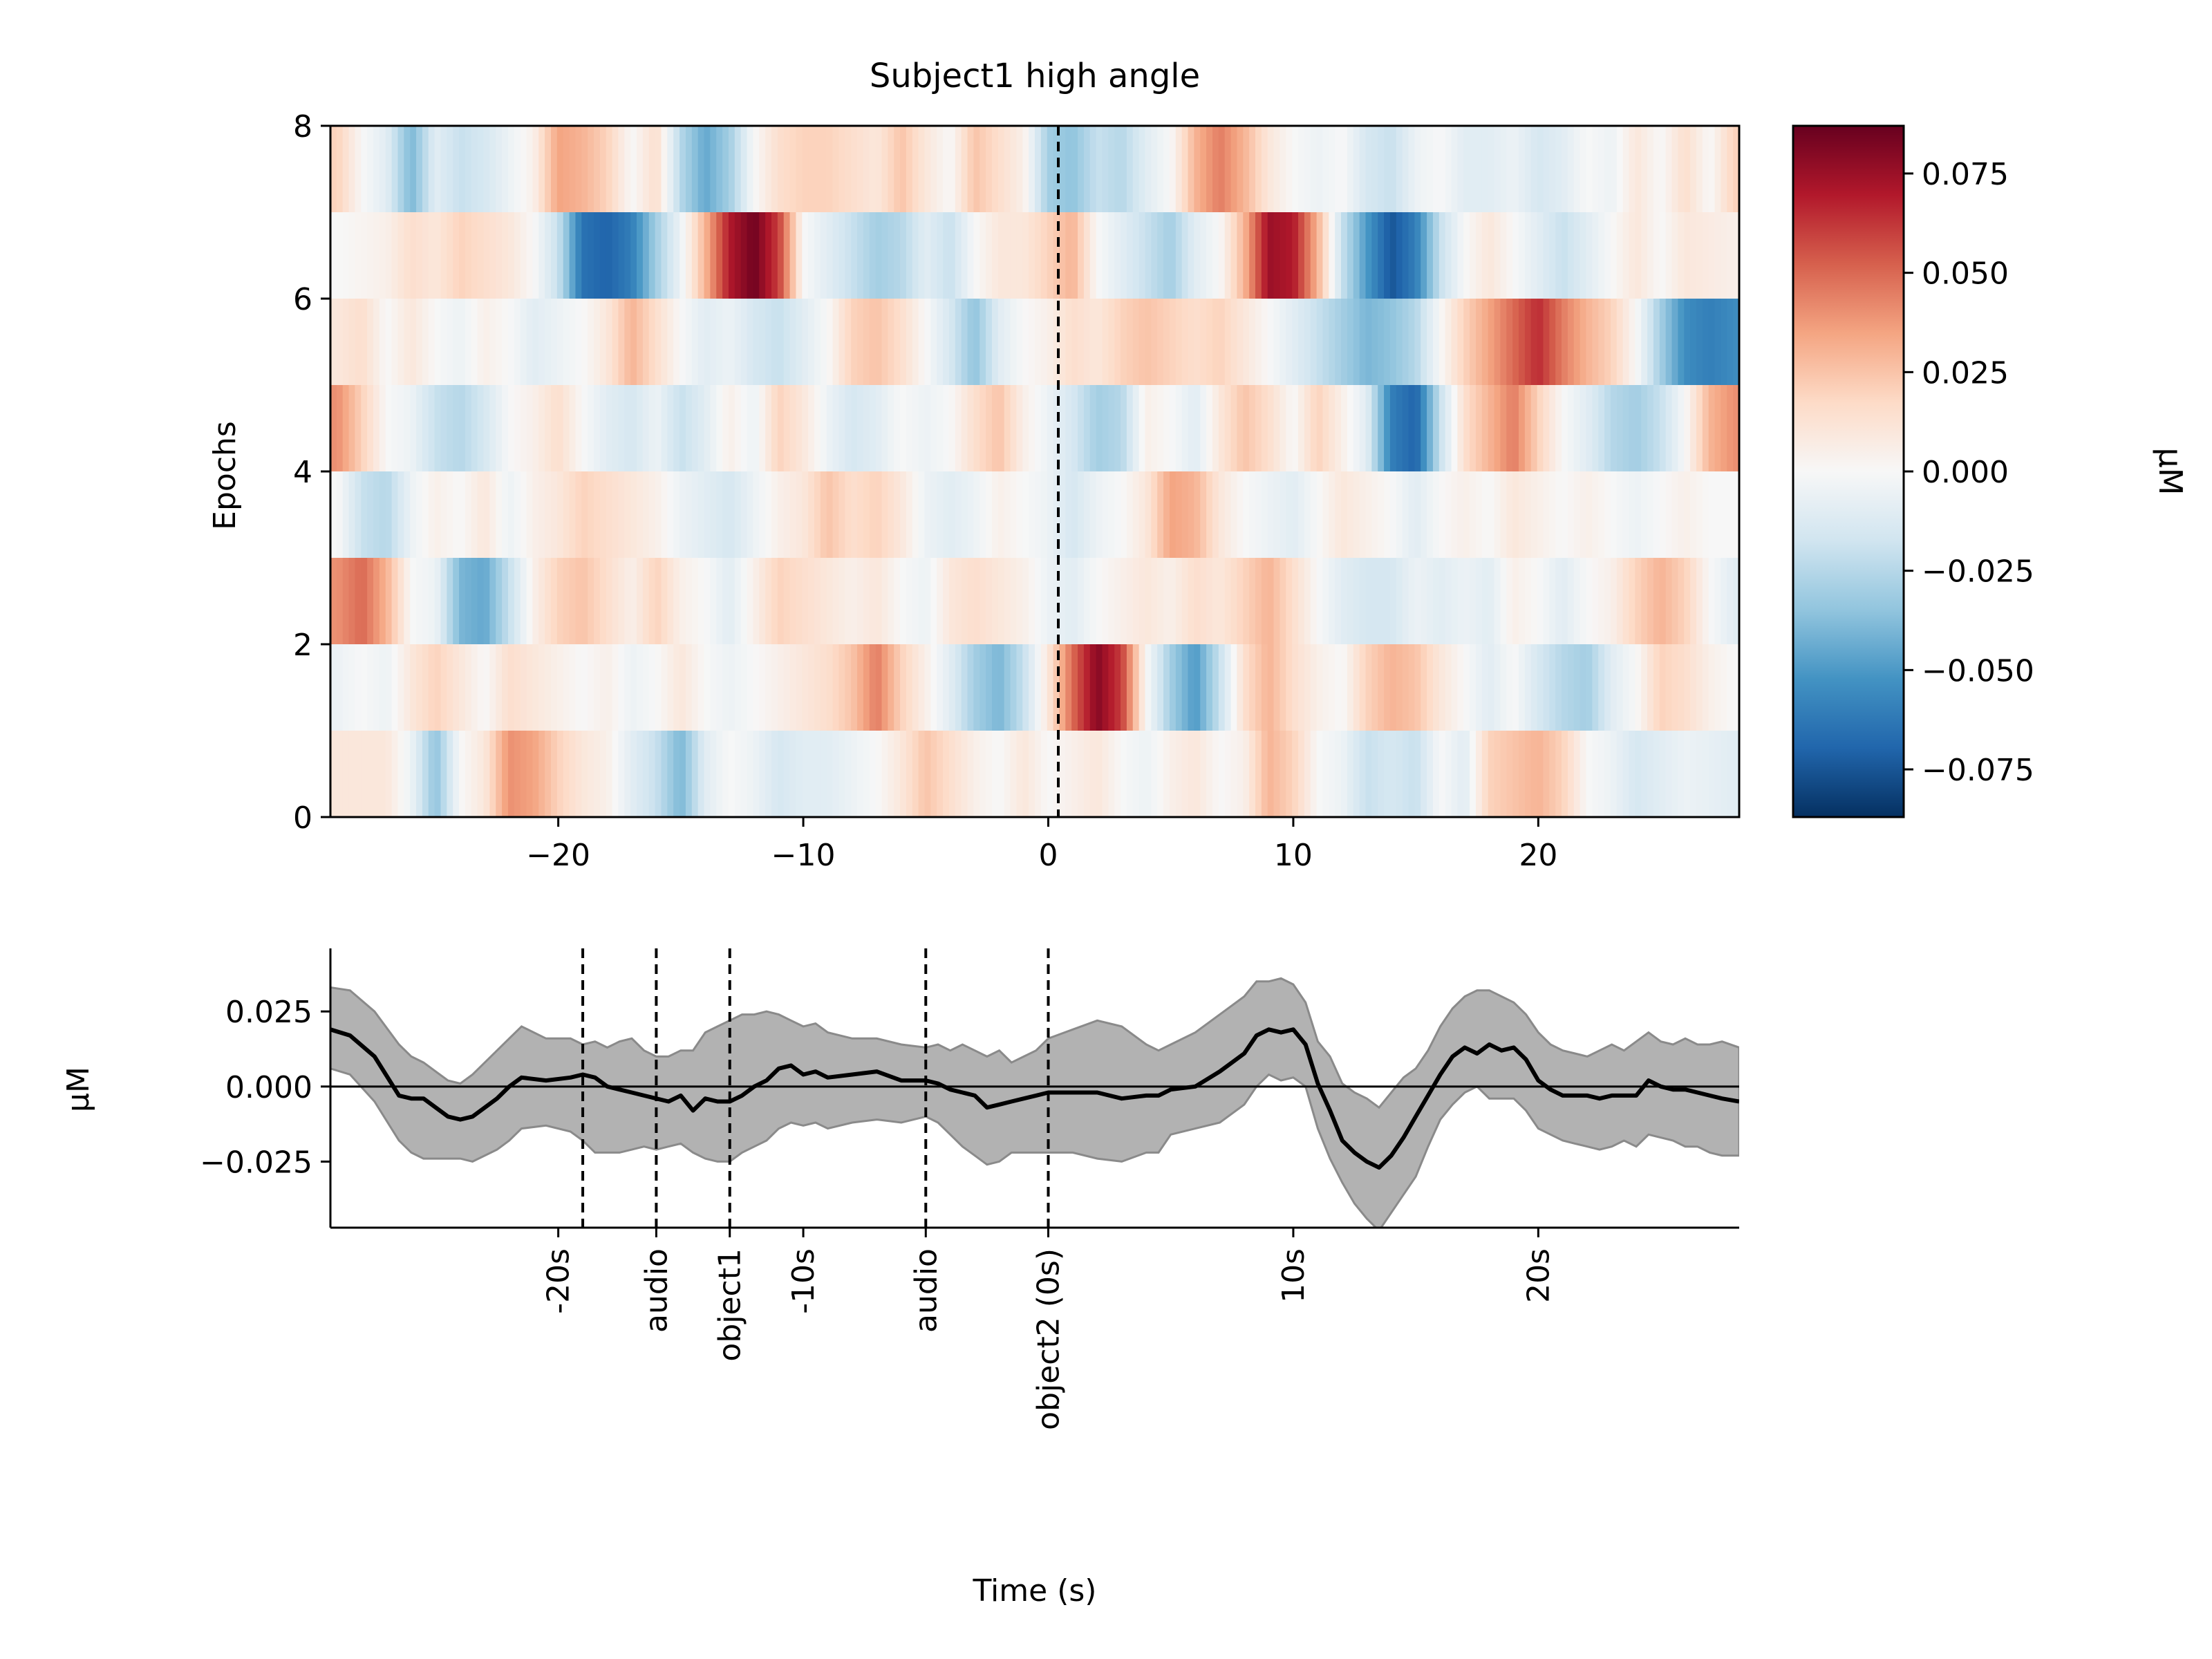 This screenshot has height=1659, width=2212. I want to click on heatmap-x-tick-label: 10, so click(1293, 855).